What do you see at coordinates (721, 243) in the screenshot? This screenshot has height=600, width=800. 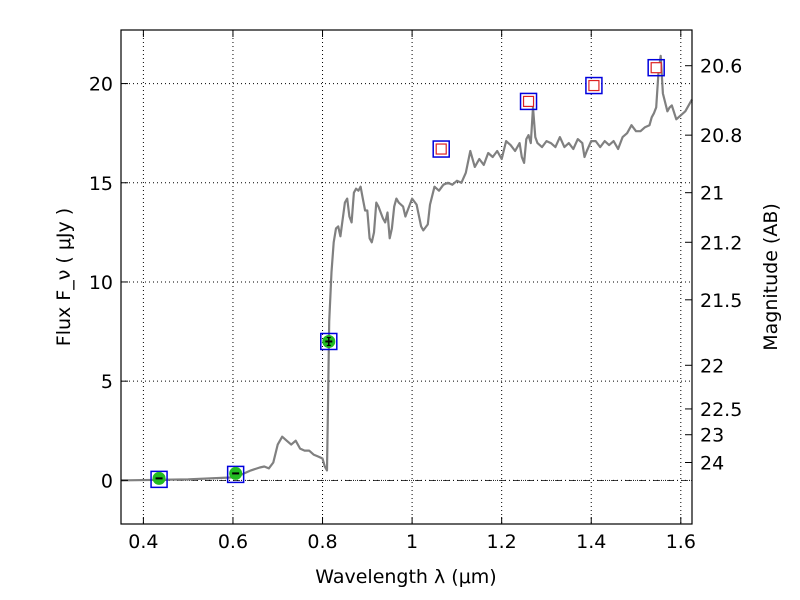 I see `magnitude-tick-label: 21.2` at bounding box center [721, 243].